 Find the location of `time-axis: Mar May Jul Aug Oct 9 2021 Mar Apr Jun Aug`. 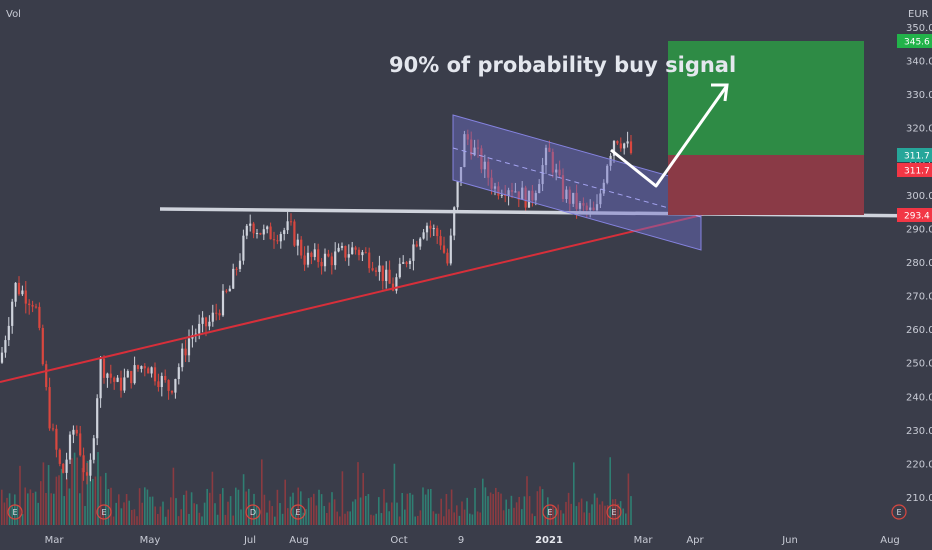

time-axis: Mar May Jul Aug Oct 9 2021 Mar Apr Jun Aug is located at coordinates (472, 540).